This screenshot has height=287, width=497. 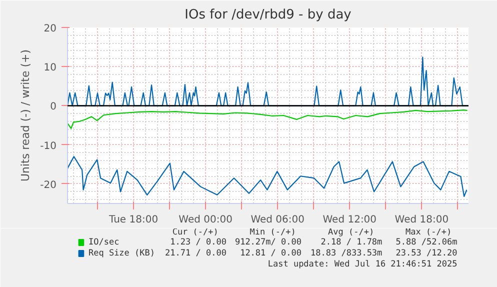 I want to click on x-tick-label: Tue 18:00, so click(x=133, y=220).